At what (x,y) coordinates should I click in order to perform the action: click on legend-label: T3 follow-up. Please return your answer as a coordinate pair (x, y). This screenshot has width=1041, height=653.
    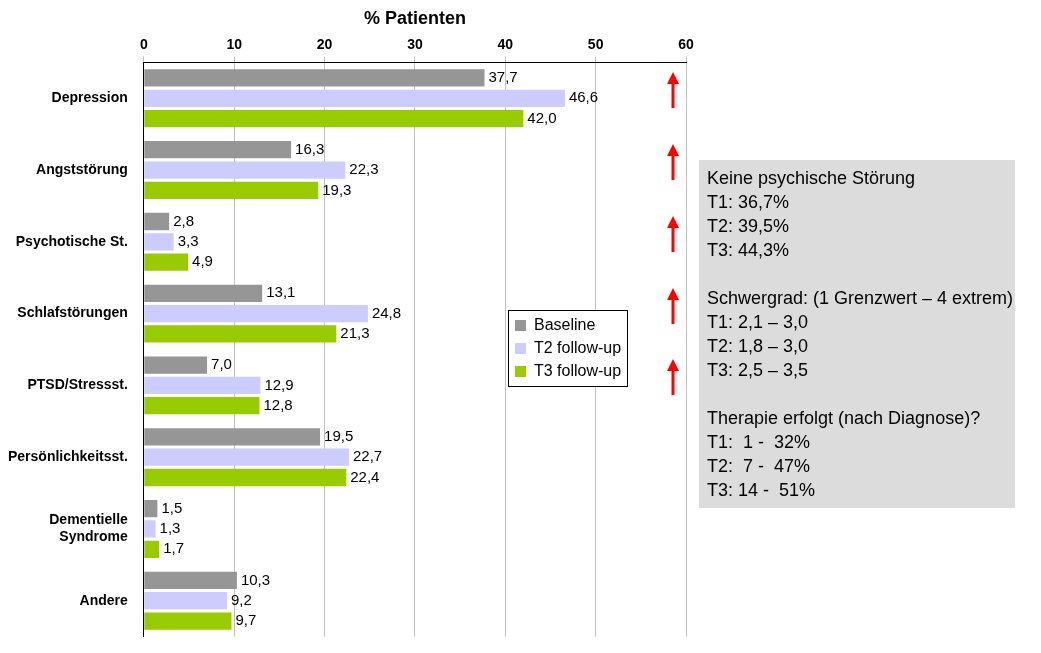
    Looking at the image, I should click on (577, 371).